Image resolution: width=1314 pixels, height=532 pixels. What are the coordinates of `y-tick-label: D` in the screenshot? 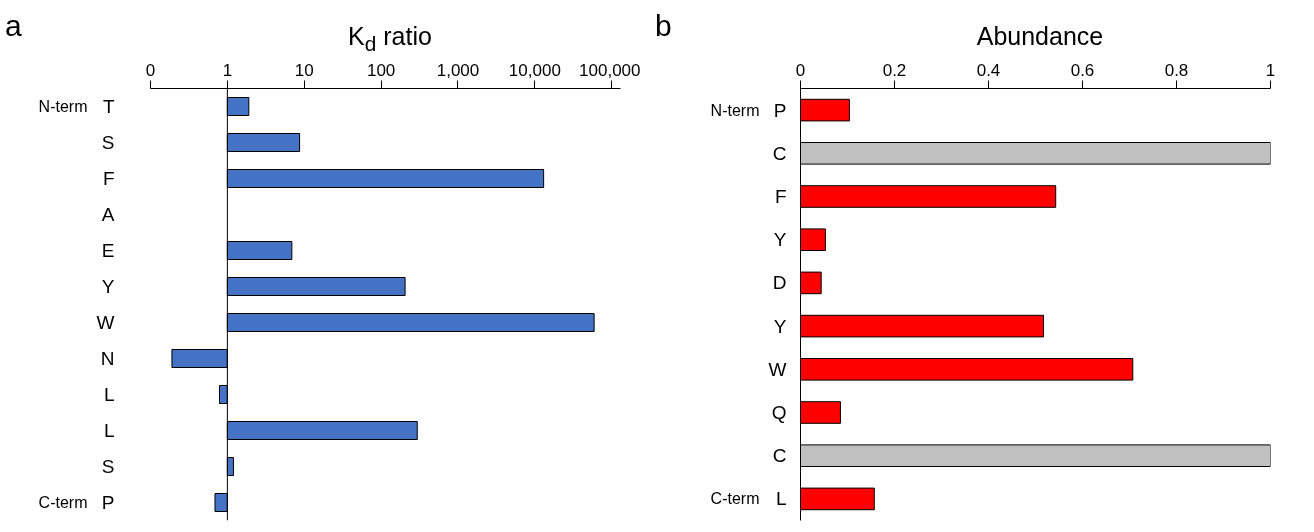 It's located at (779, 283).